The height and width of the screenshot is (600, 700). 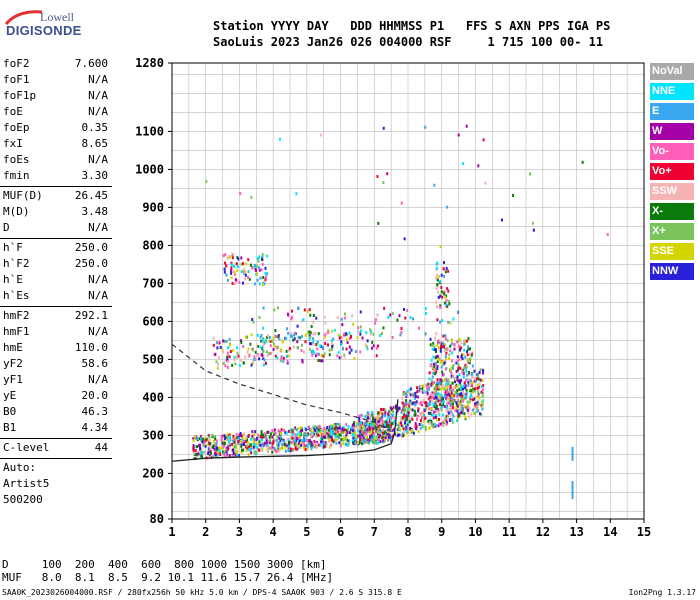 I want to click on x-tick-label: 8, so click(x=407, y=532).